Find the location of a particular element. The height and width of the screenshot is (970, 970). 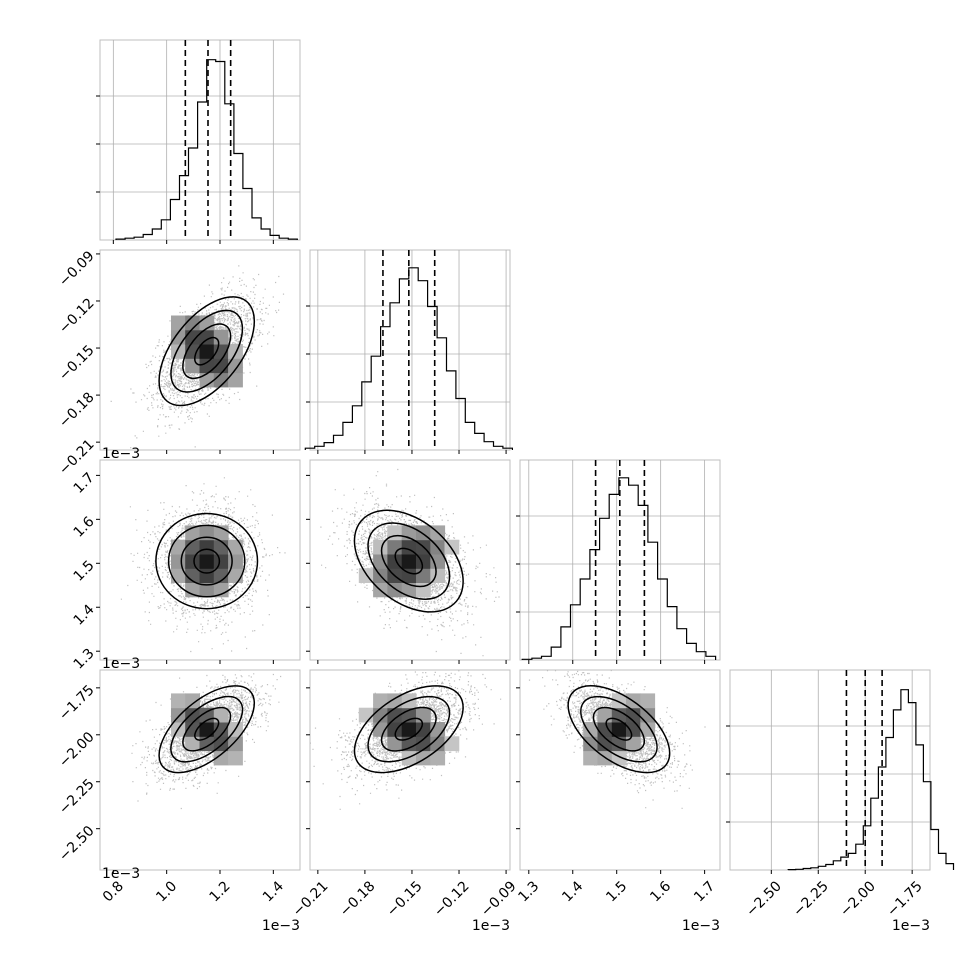

y-offset-label: 1e−3 is located at coordinates (121, 664).